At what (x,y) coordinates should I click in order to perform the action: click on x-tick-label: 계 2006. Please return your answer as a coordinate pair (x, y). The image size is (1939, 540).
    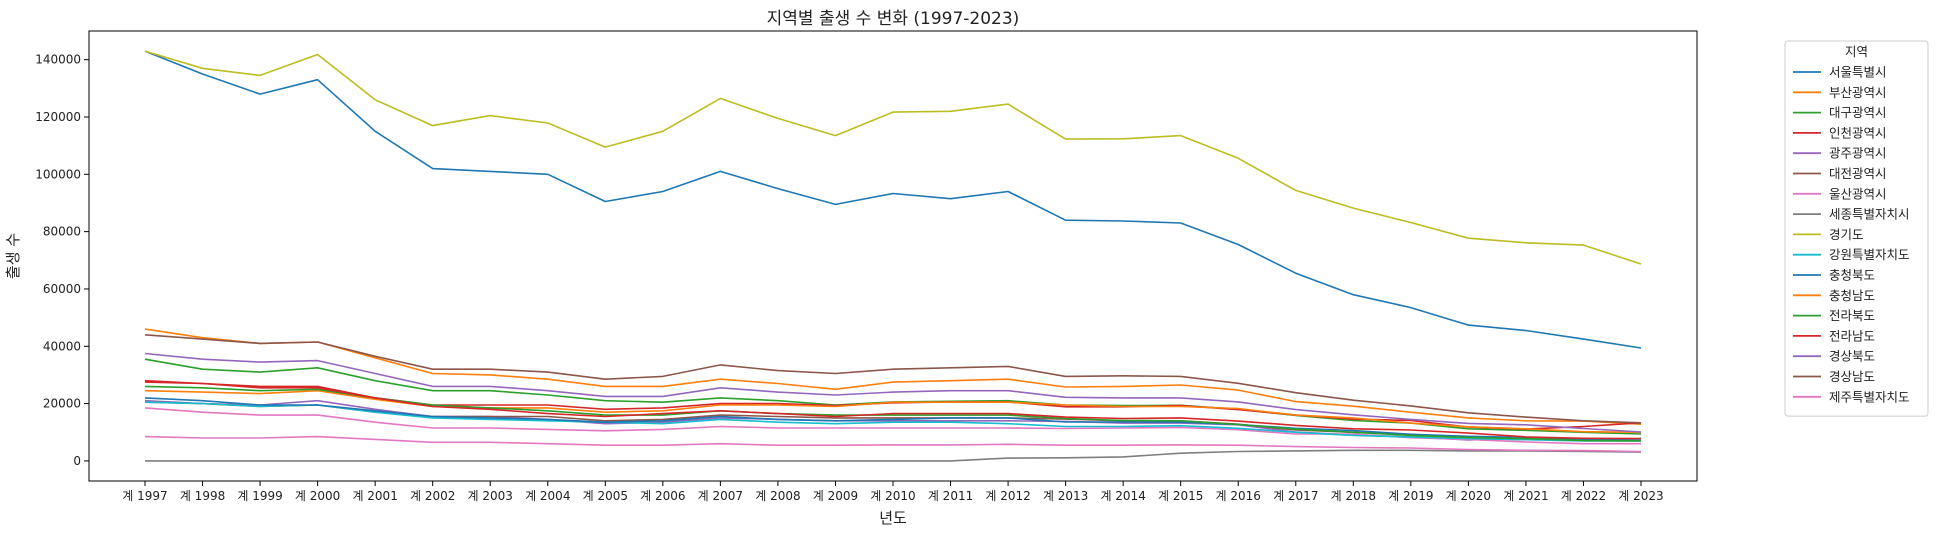
    Looking at the image, I should click on (662, 496).